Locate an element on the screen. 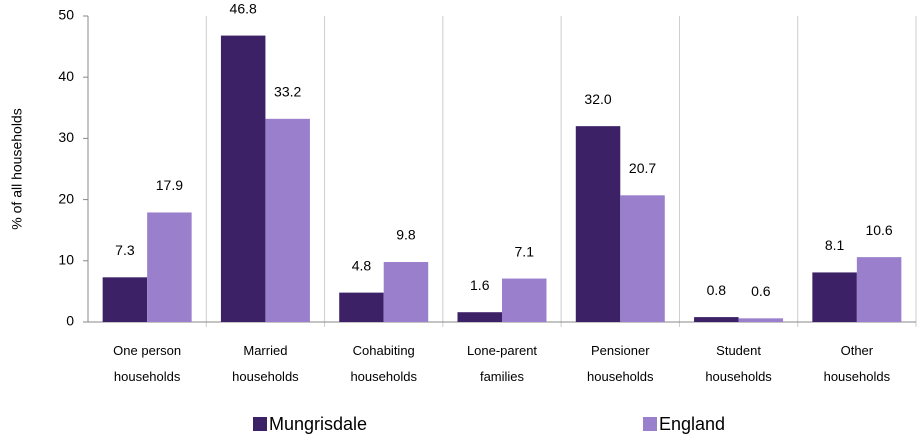 The width and height of the screenshot is (919, 439). value-label: 20.7 is located at coordinates (642, 168).